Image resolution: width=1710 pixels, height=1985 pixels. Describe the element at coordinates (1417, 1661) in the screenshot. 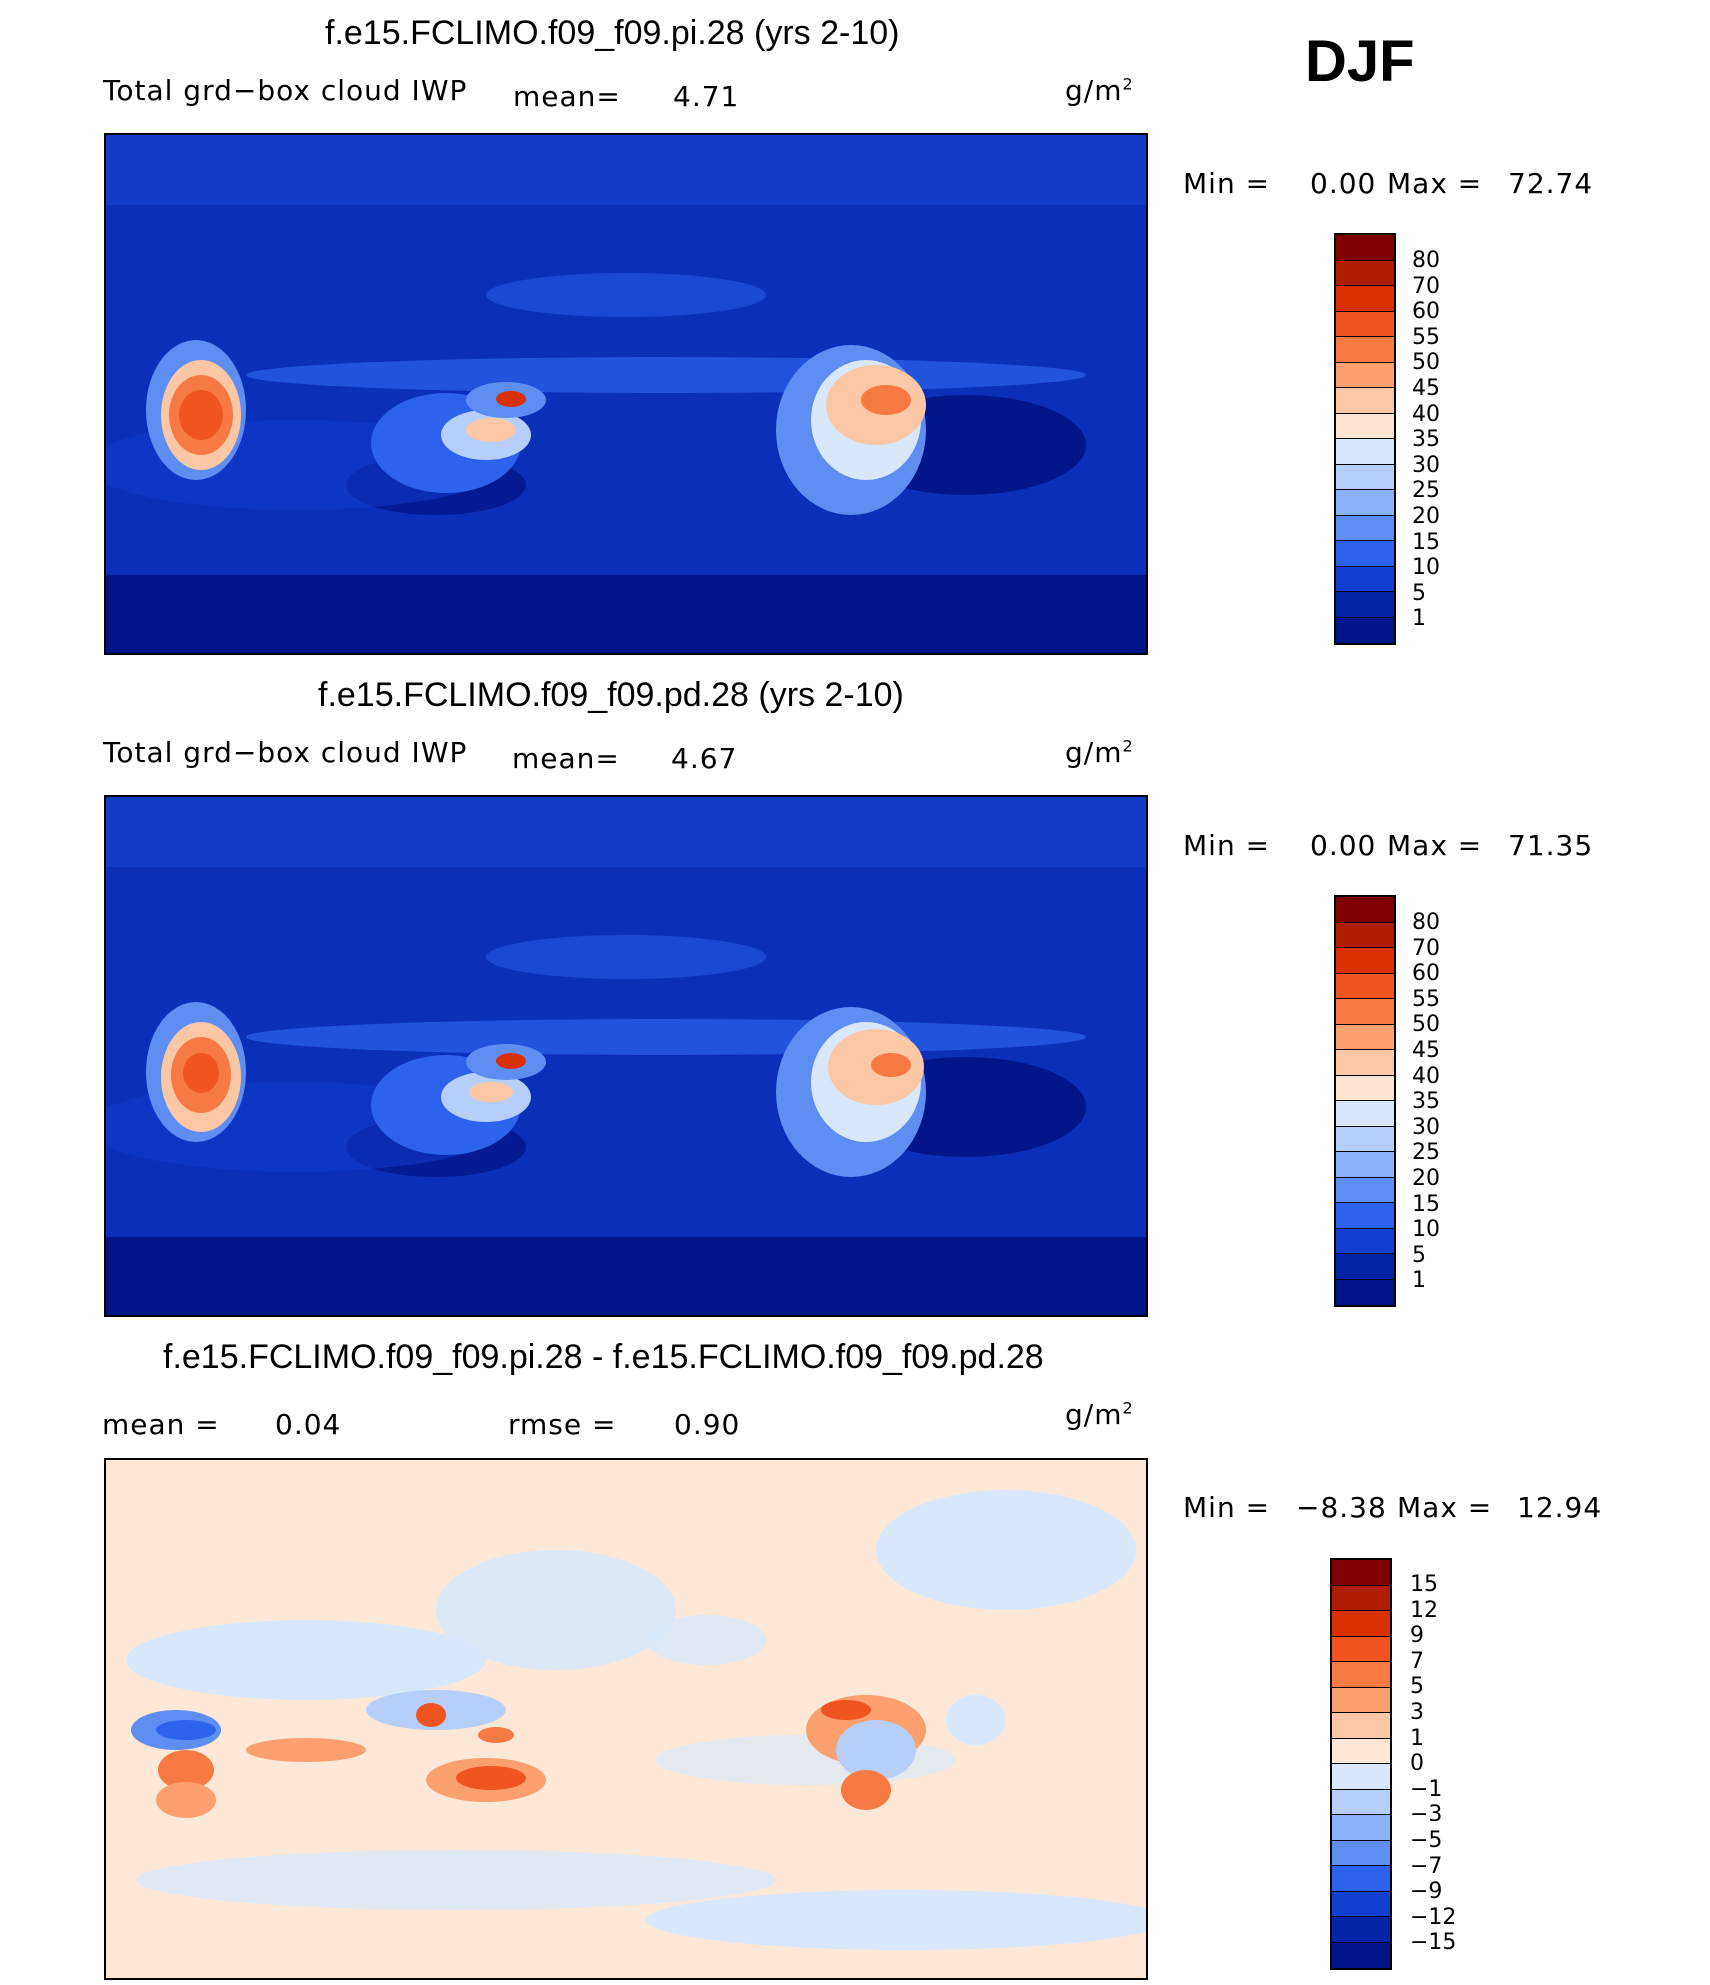

I see `colorbar-tick-label: 7` at that location.